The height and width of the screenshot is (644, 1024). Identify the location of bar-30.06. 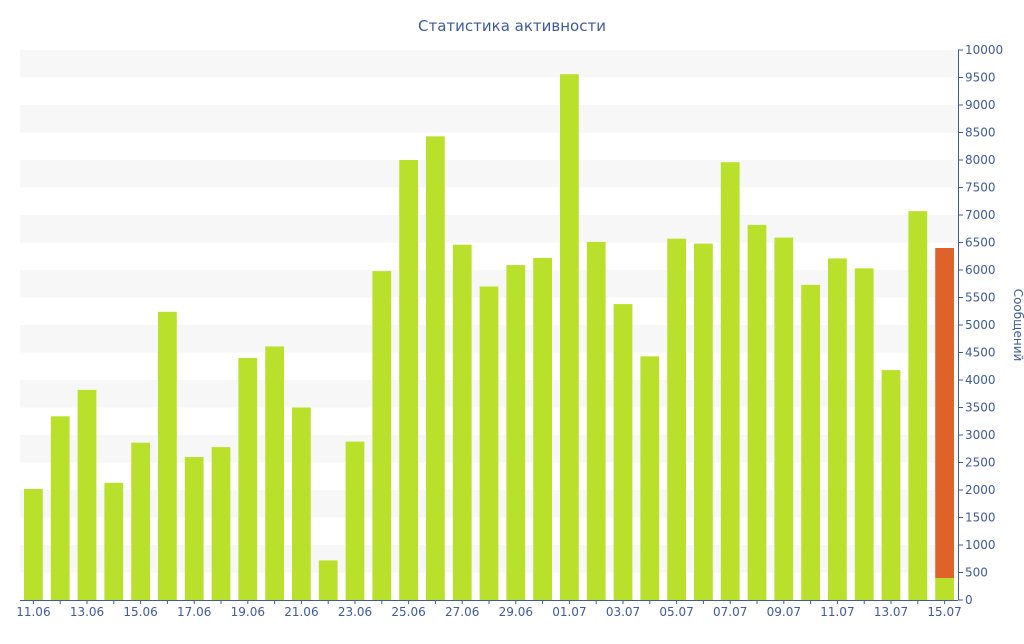
(542, 428).